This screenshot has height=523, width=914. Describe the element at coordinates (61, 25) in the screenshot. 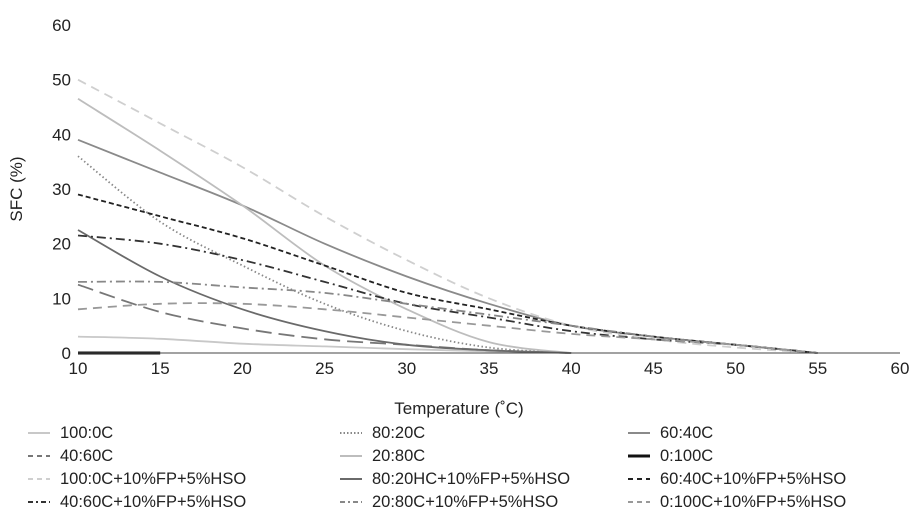

I see `y-tick-label: 60` at that location.